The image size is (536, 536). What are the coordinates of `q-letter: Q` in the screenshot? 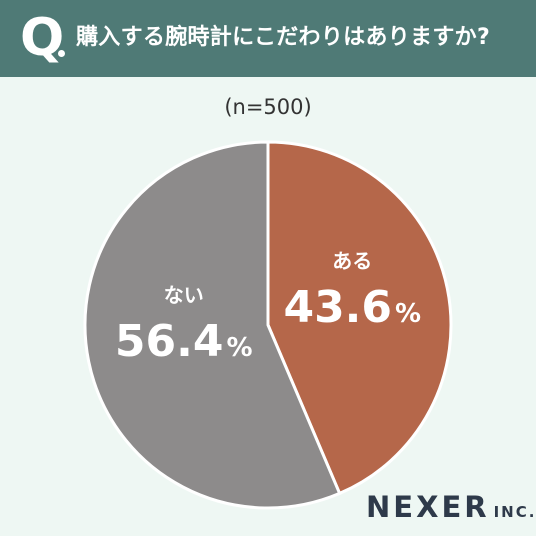 It's located at (42, 38).